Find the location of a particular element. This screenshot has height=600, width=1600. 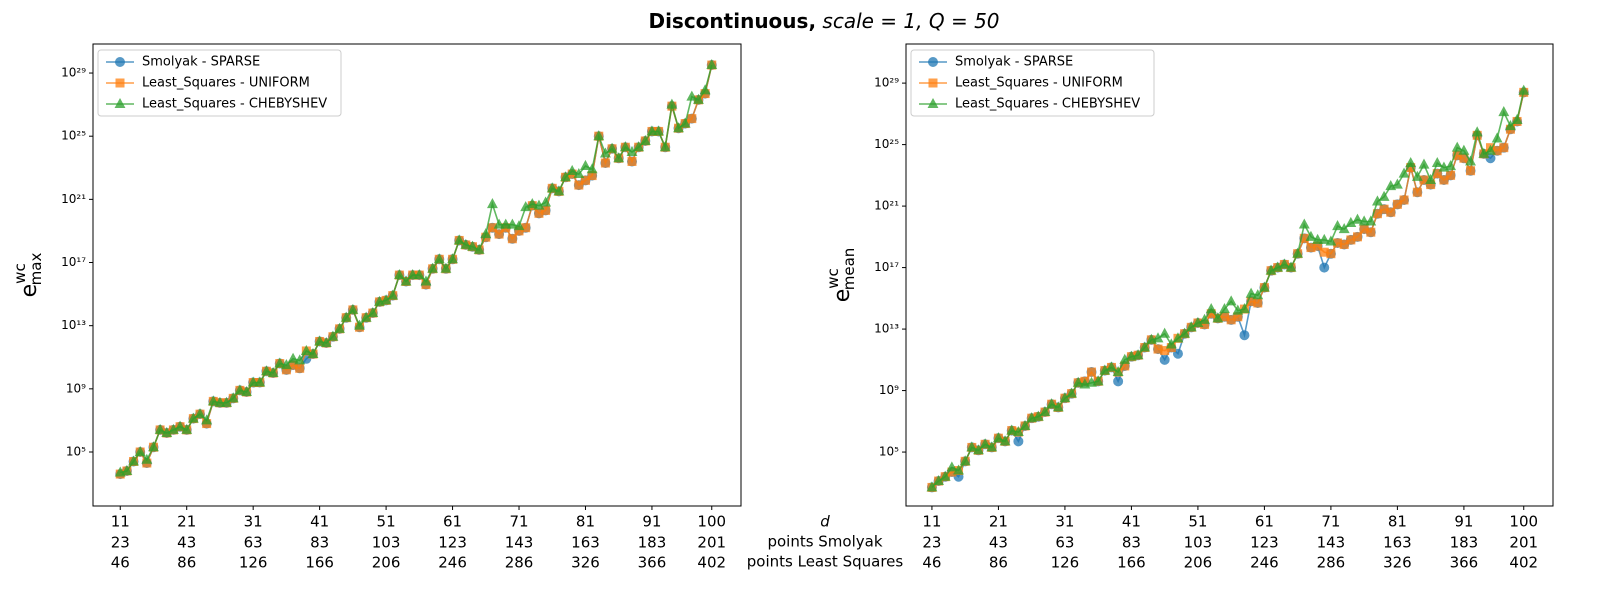

y-label-sub: mean is located at coordinates (849, 269).